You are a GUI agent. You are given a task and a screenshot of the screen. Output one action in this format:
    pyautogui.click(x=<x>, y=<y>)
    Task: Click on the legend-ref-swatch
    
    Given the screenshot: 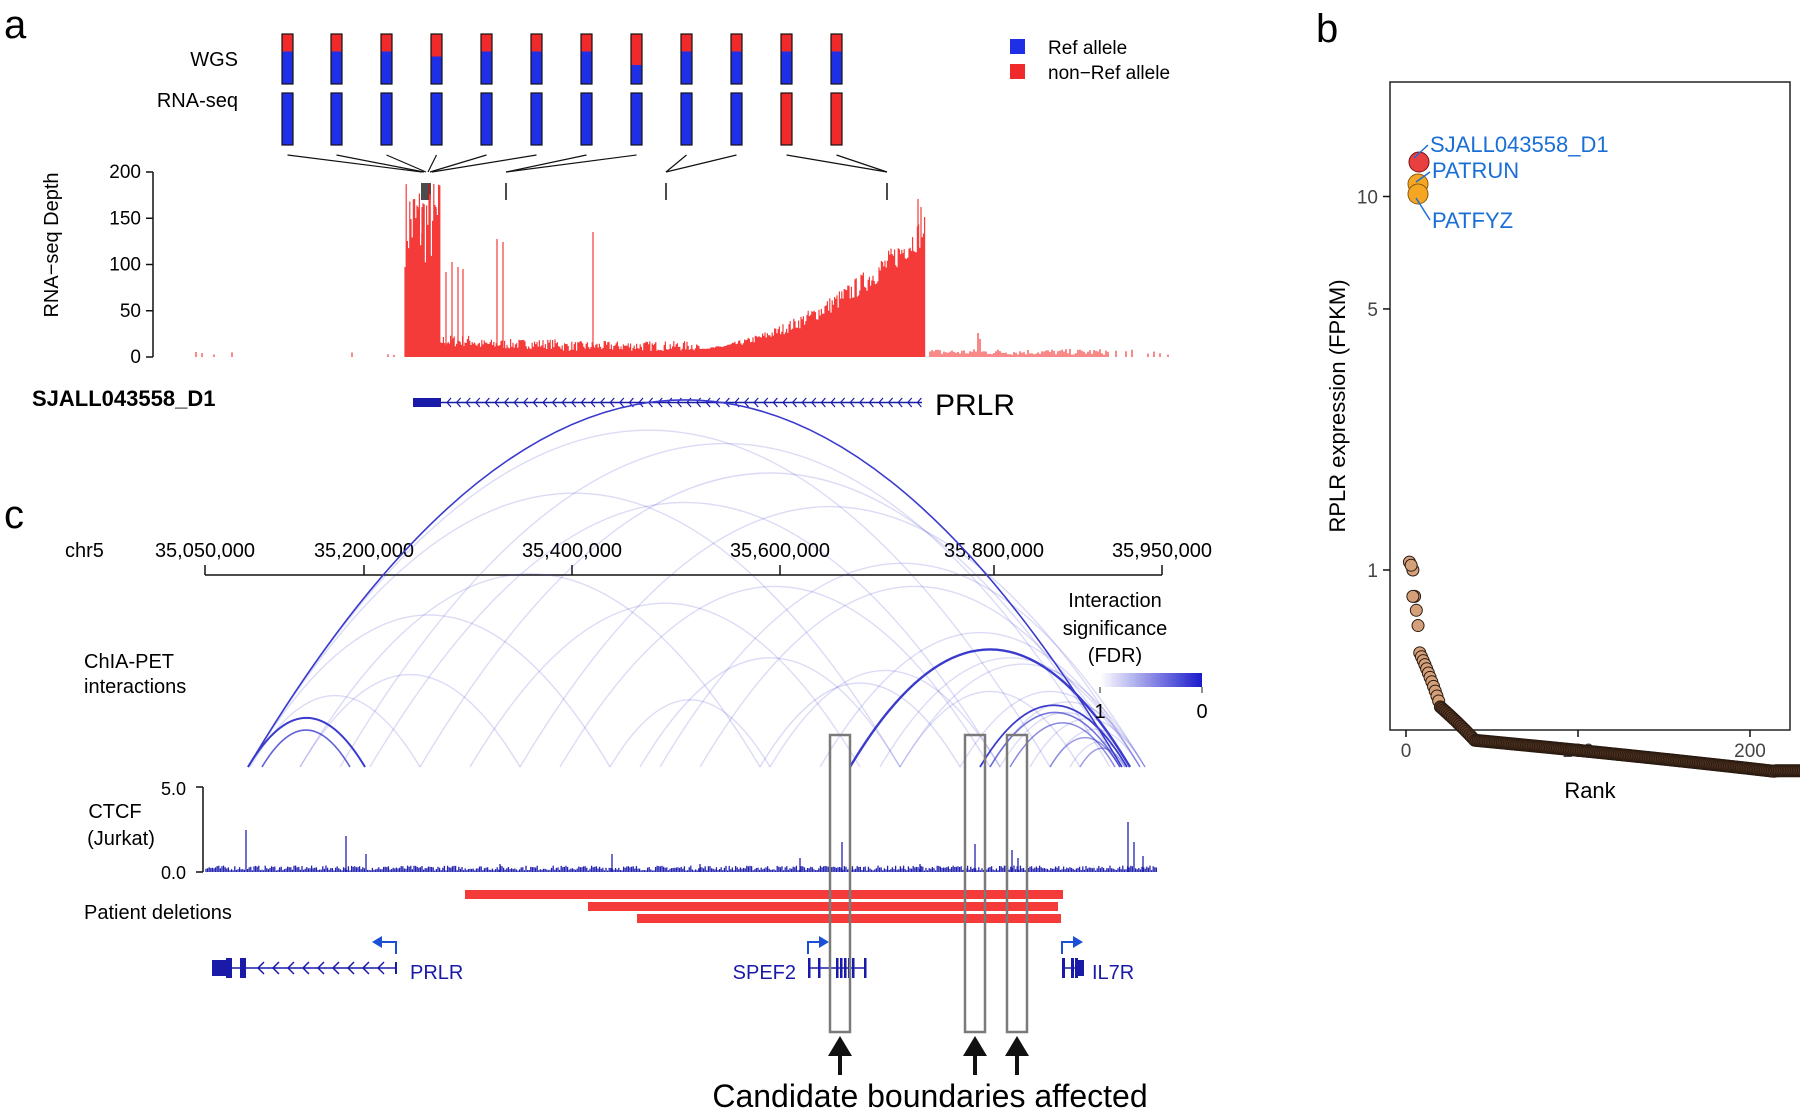 What is the action you would take?
    pyautogui.click(x=1017, y=46)
    